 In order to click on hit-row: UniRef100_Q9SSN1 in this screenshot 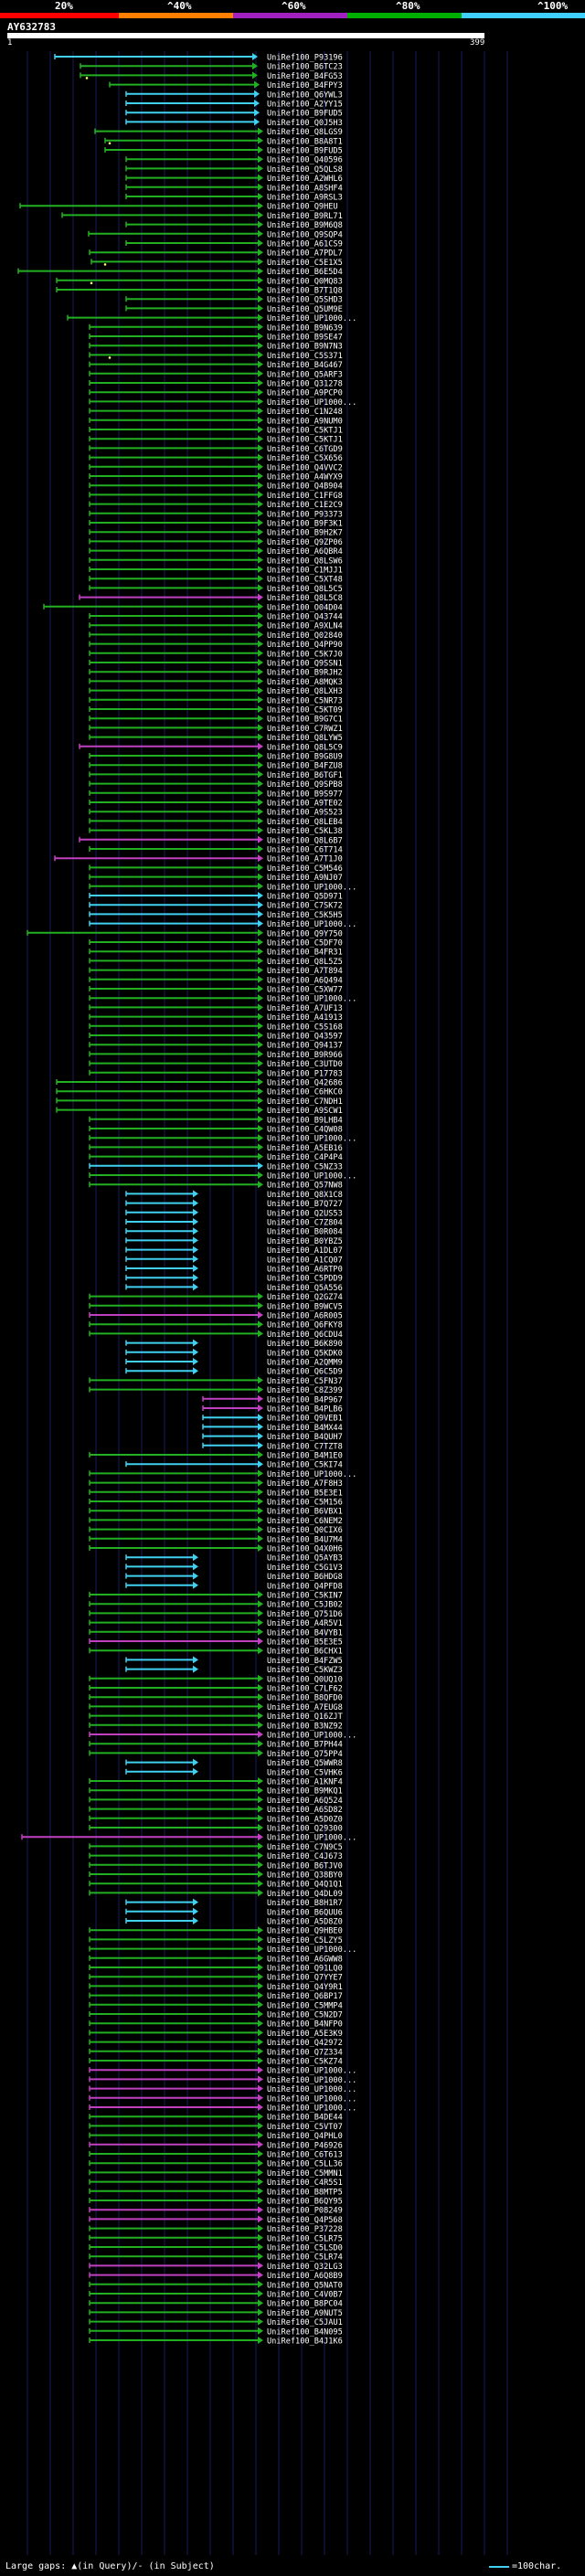, I will do `click(216, 664)`.